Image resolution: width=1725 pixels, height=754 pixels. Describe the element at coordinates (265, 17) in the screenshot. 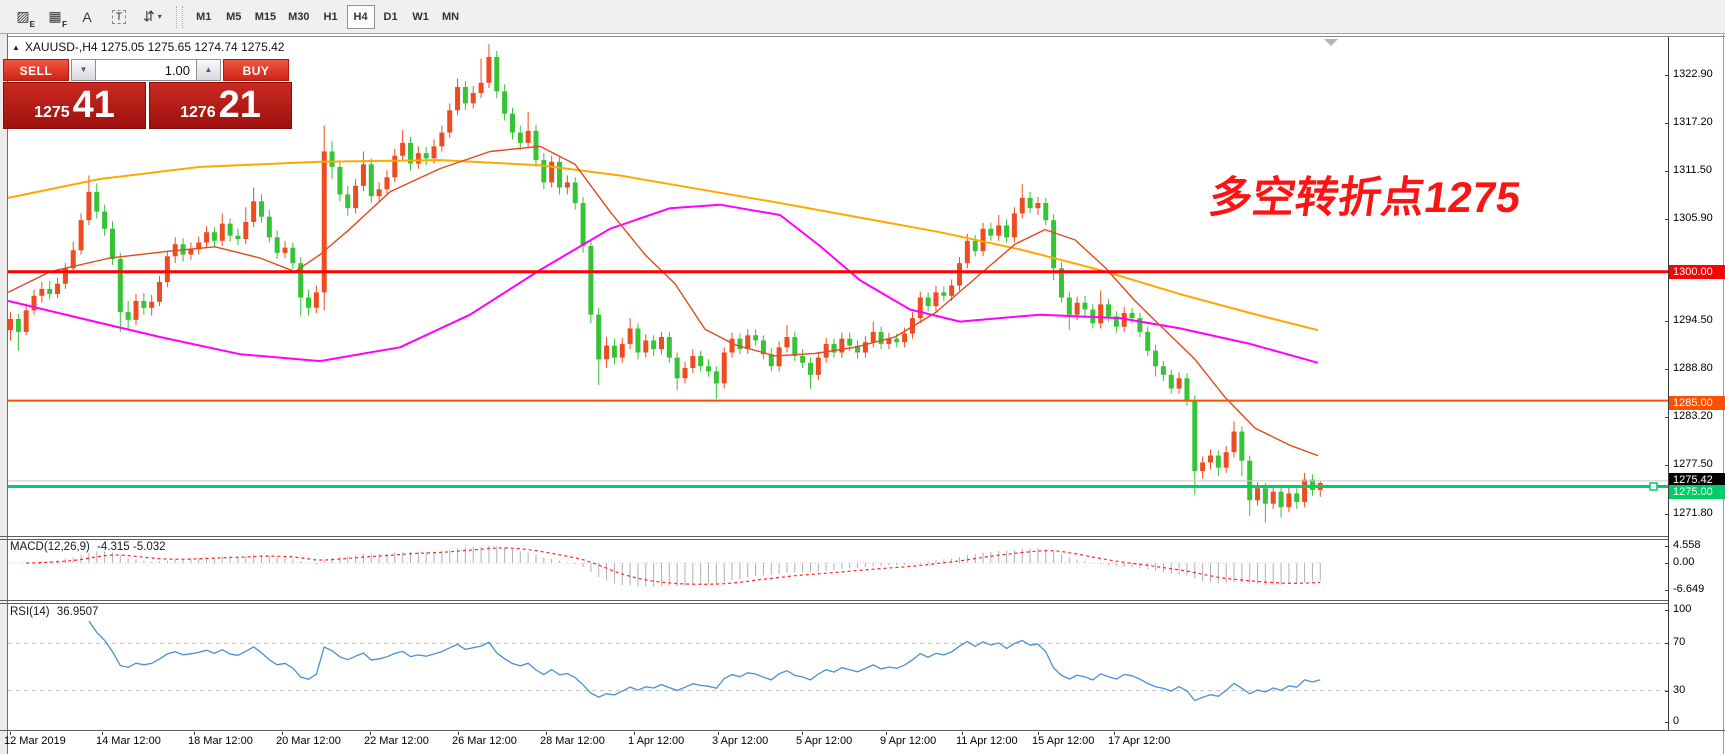

I see `timeframe-m15: M15` at that location.